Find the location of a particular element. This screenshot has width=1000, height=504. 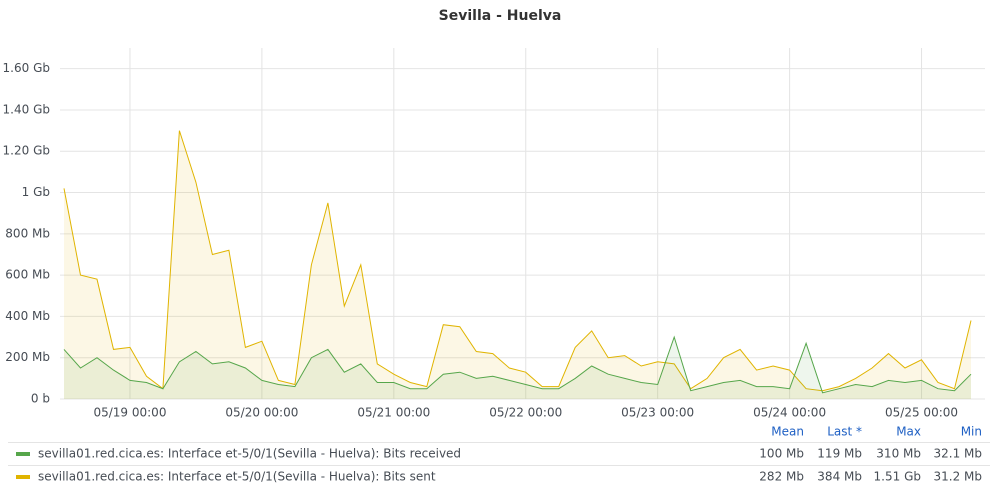

legend-column-header: Mean is located at coordinates (787, 432).